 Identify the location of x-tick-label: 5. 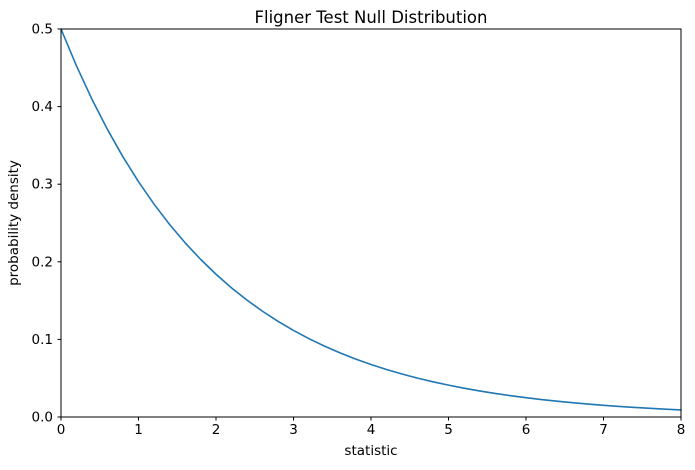
(448, 430).